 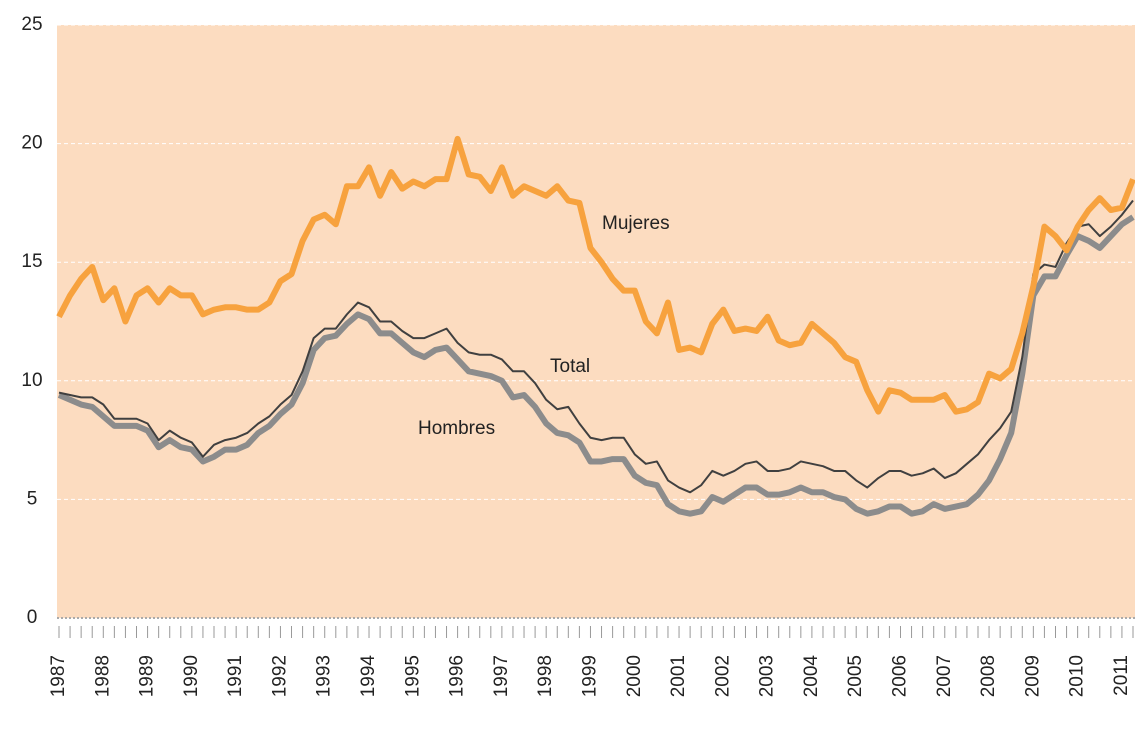 What do you see at coordinates (501, 676) in the screenshot?
I see `x-tick-label: 1997` at bounding box center [501, 676].